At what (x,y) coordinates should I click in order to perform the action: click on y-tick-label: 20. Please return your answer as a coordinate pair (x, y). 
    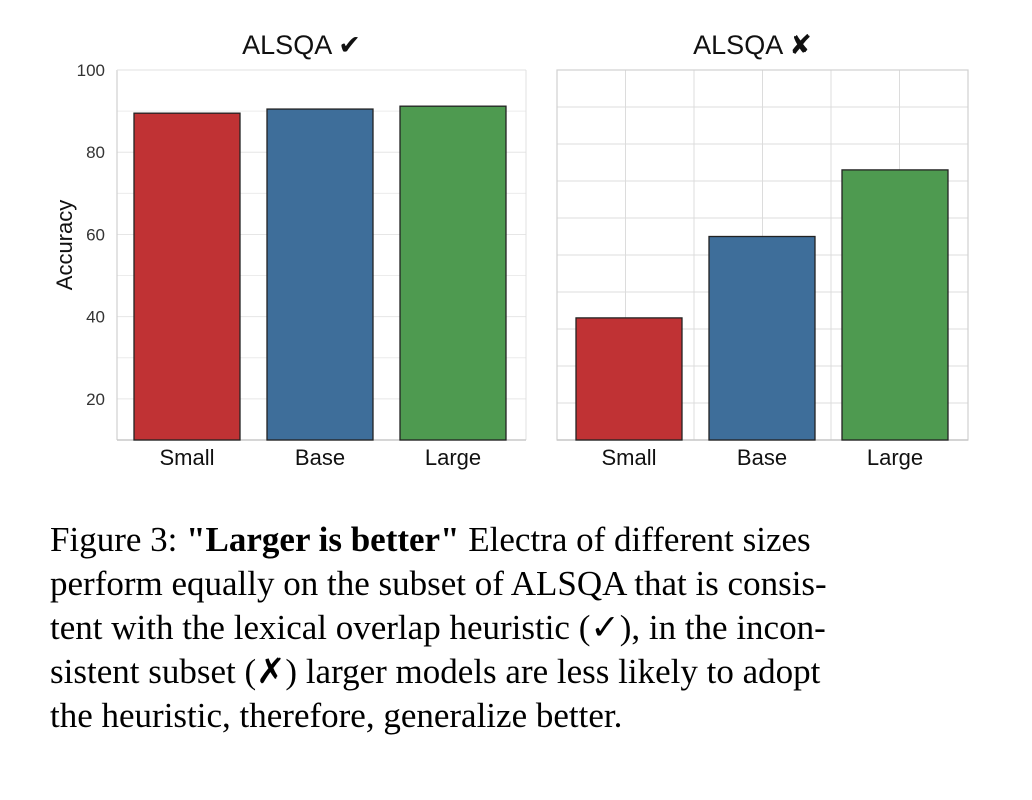
    Looking at the image, I should click on (95, 399).